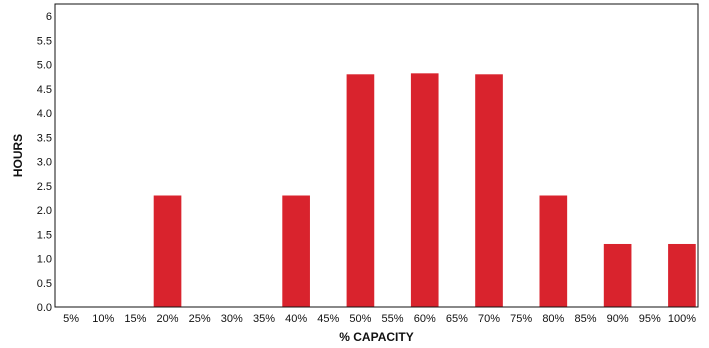 The width and height of the screenshot is (709, 348). Describe the element at coordinates (167, 251) in the screenshot. I see `bar-20pct` at that location.